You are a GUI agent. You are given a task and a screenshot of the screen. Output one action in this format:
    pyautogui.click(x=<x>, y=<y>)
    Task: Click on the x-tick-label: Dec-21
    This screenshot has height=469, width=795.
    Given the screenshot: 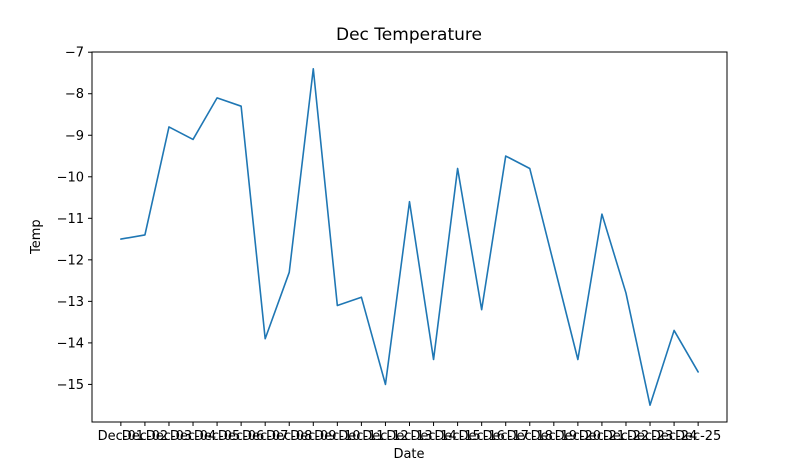 What is the action you would take?
    pyautogui.click(x=602, y=436)
    